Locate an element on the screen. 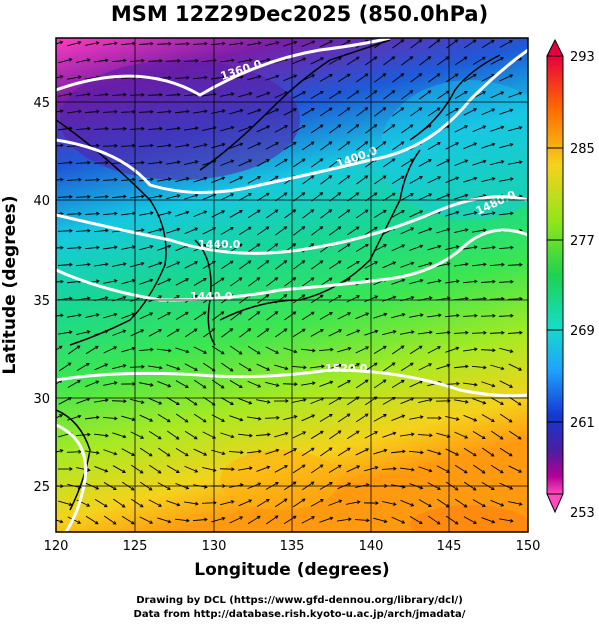  x-tick-label: 130 is located at coordinates (214, 546).